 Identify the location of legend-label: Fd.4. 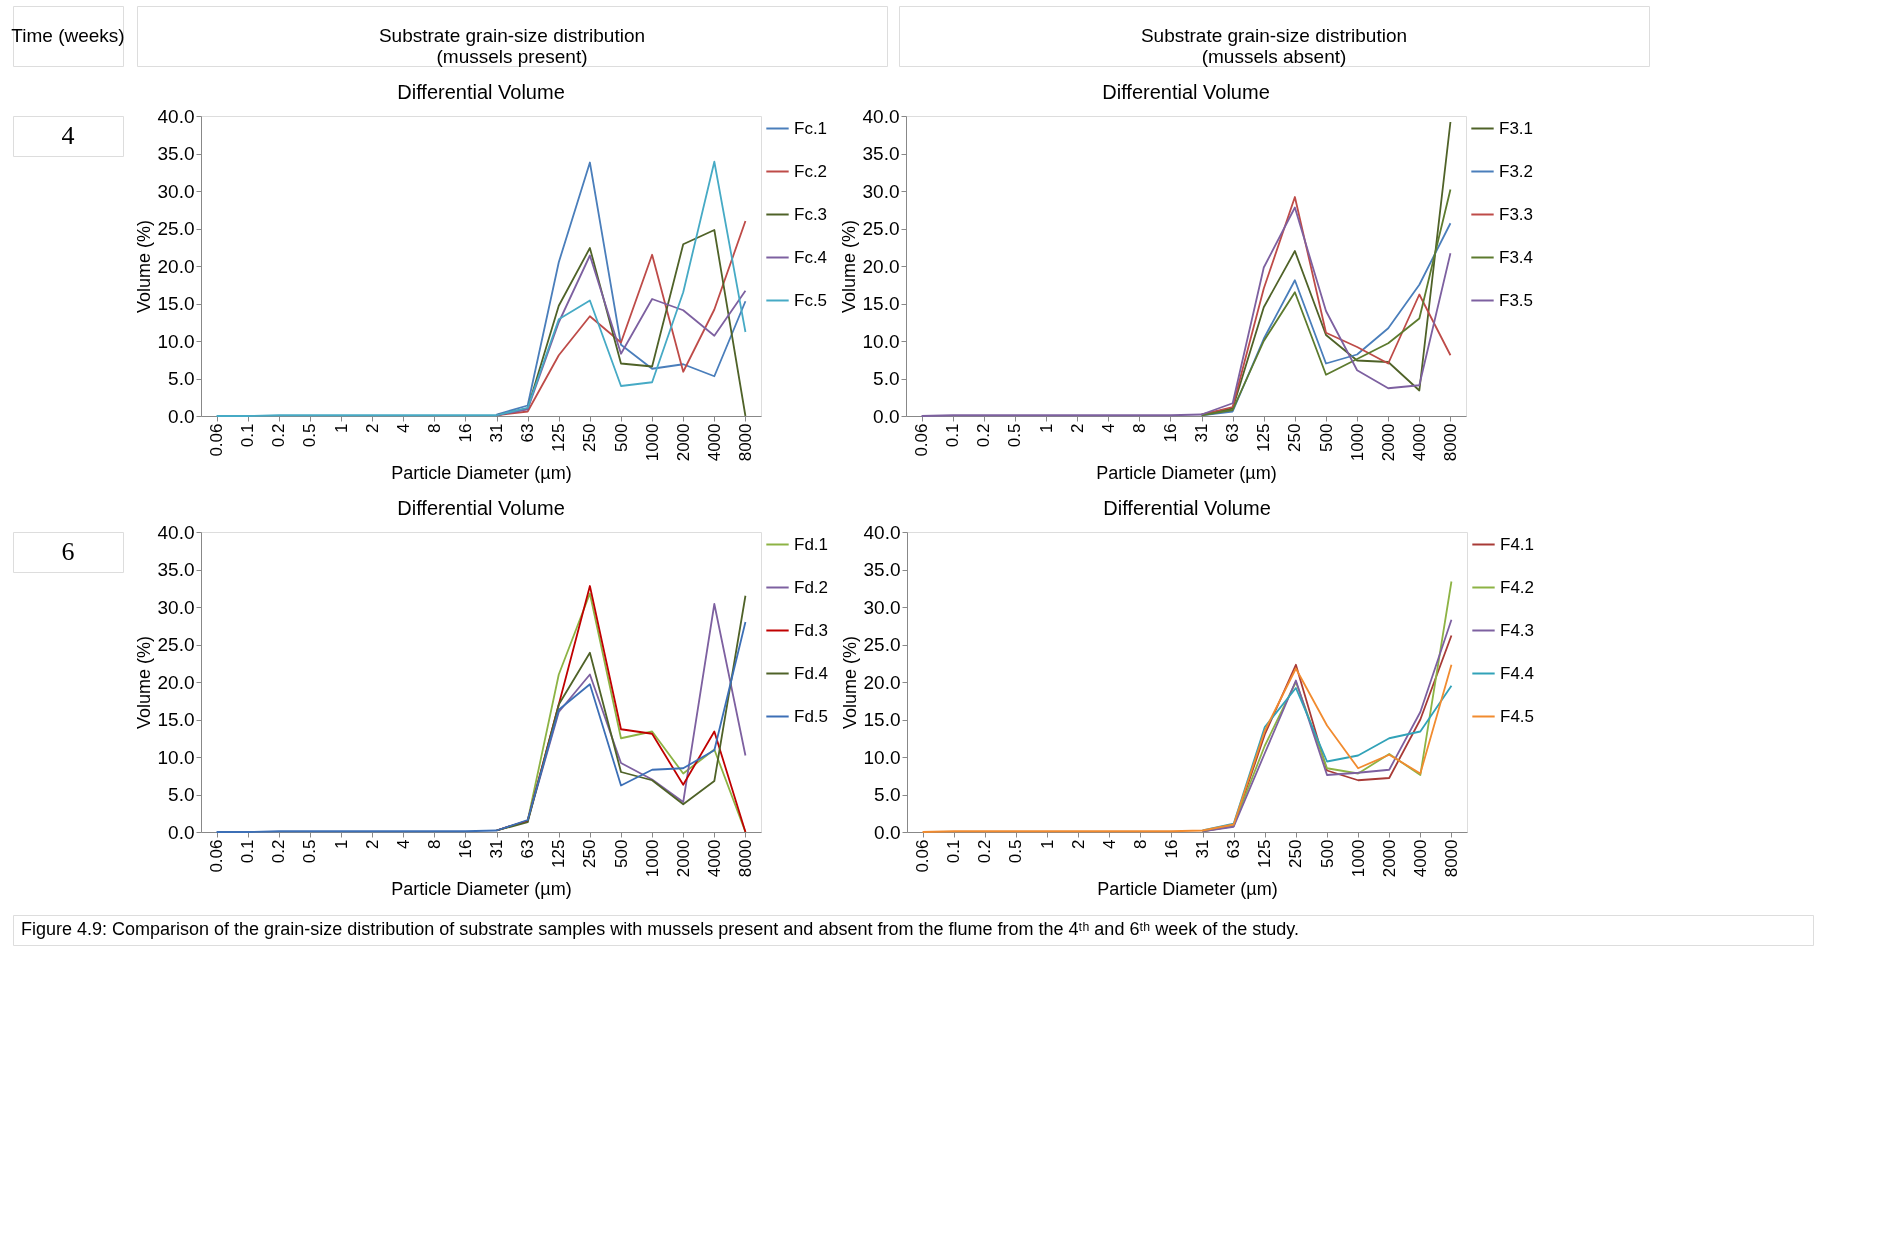
(811, 673).